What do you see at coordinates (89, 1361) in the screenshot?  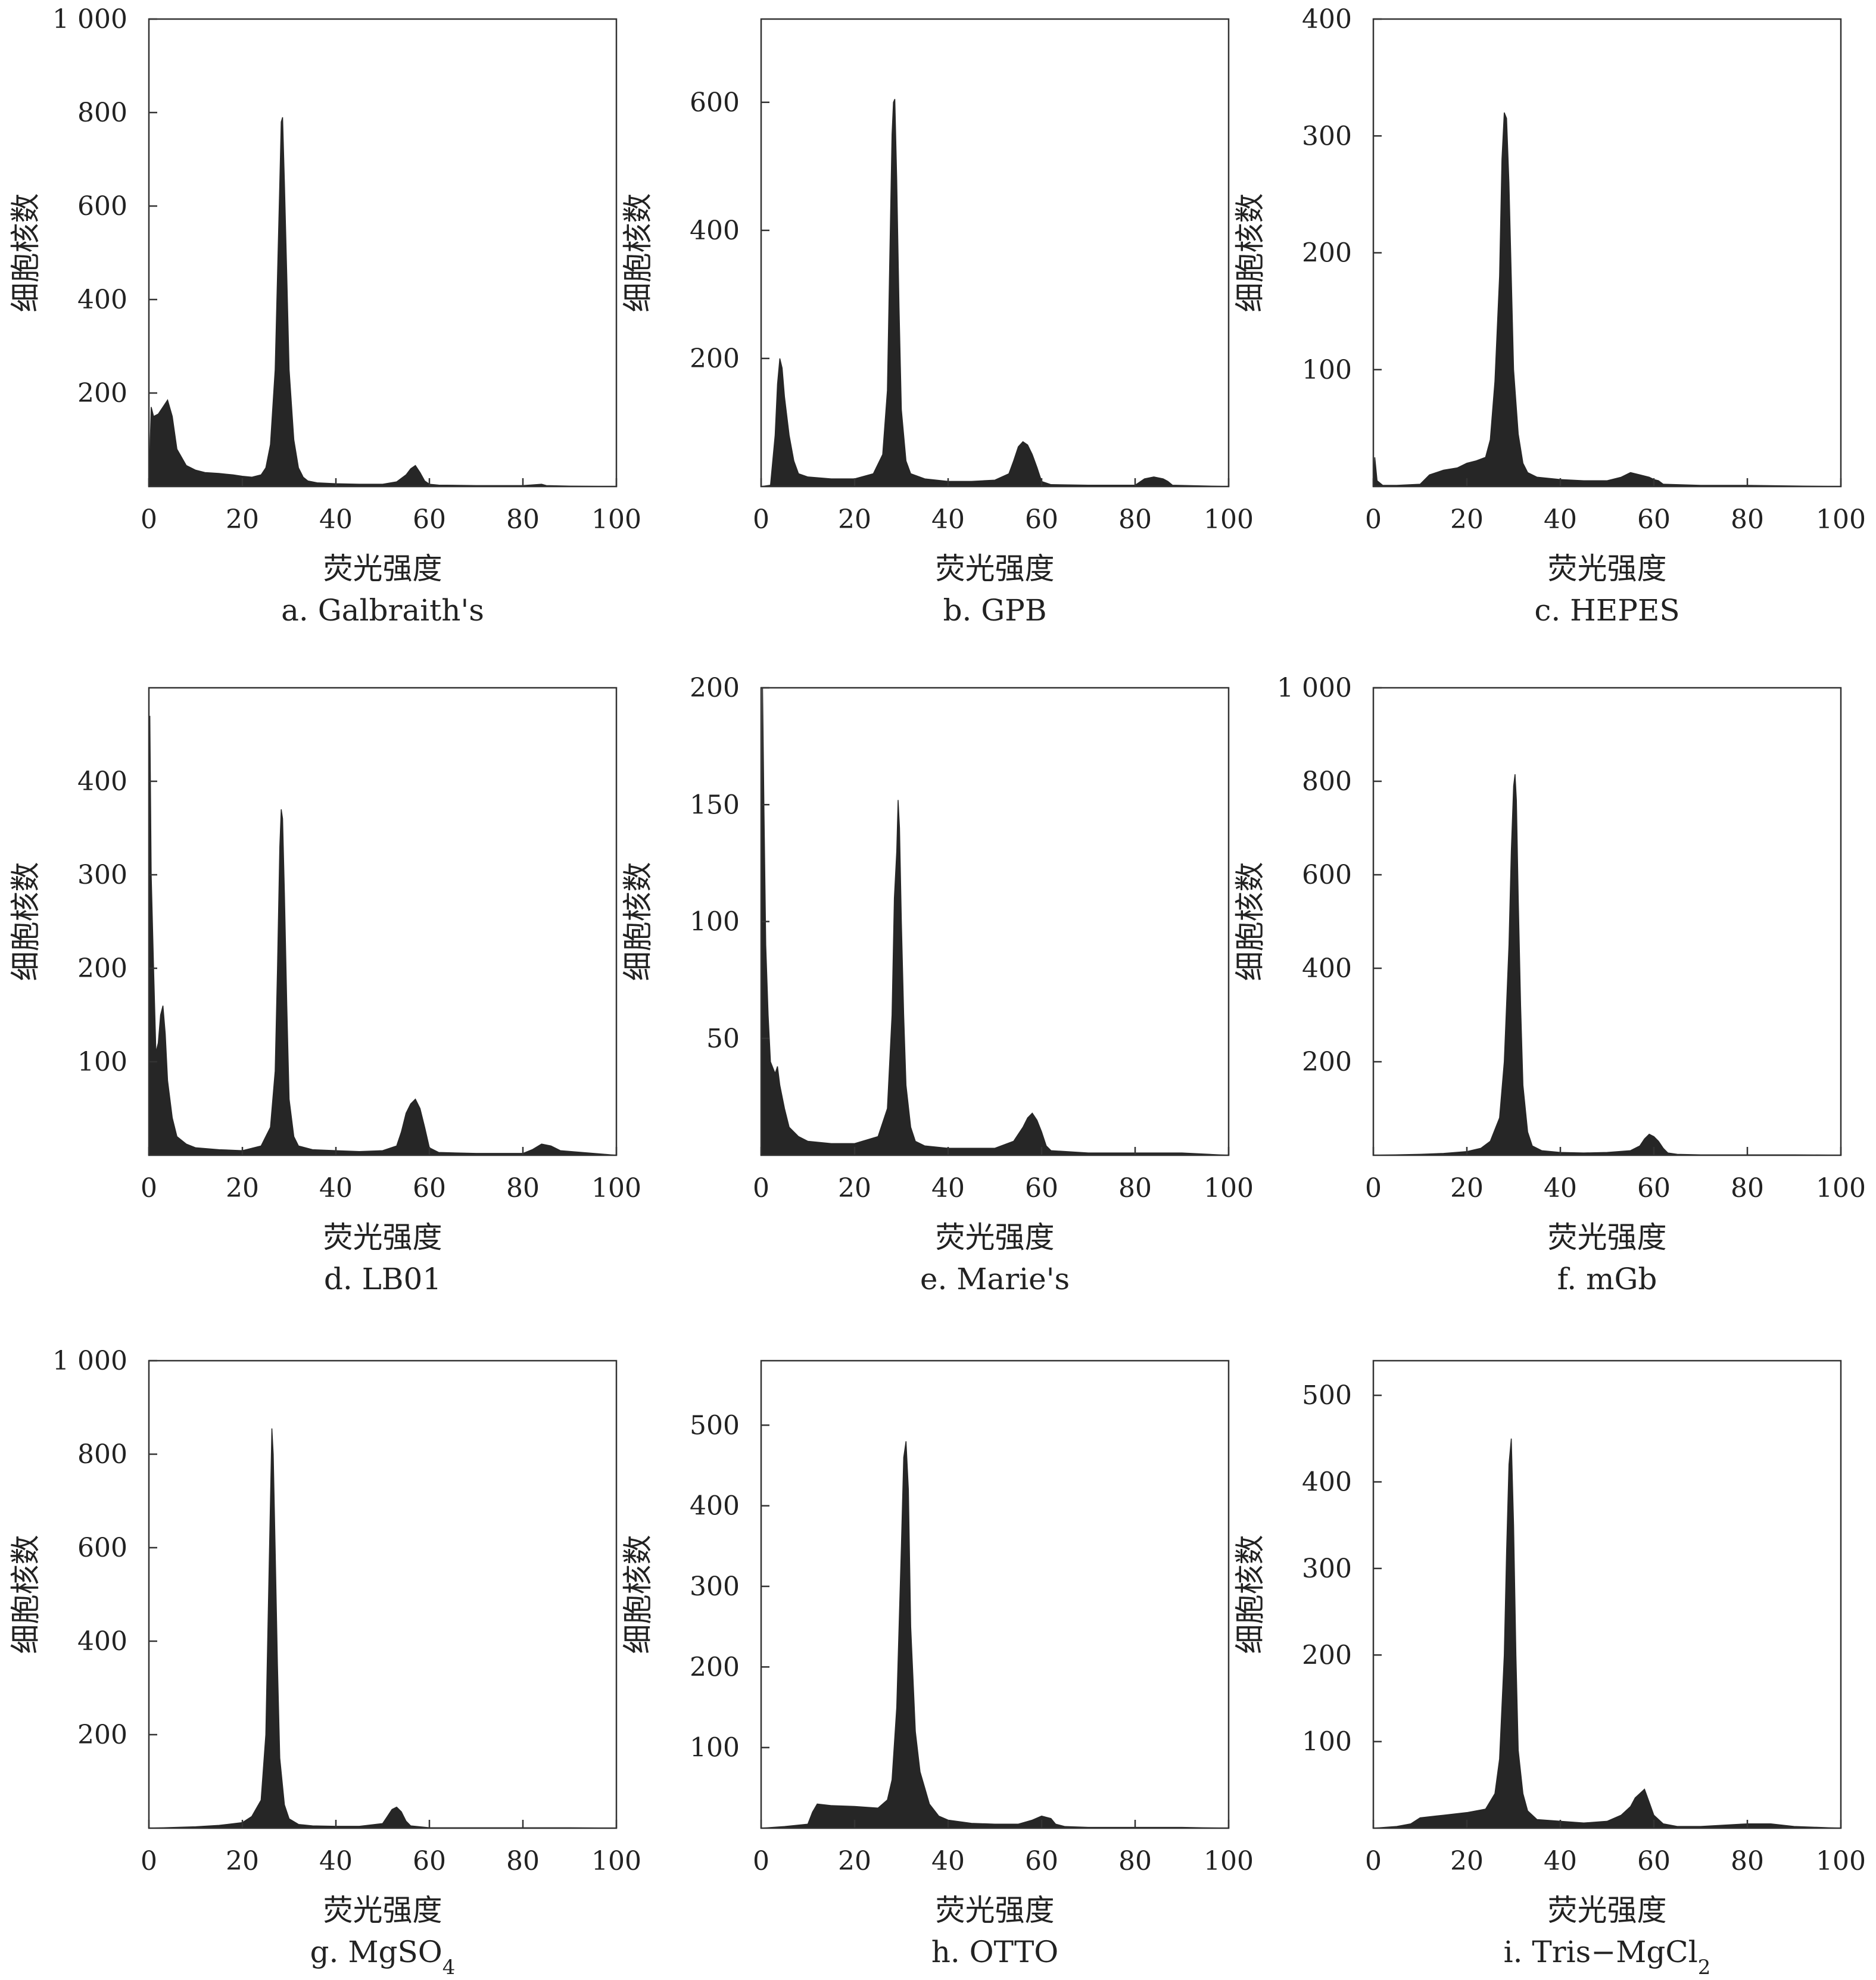 I see `y-tick-label: 1 000` at bounding box center [89, 1361].